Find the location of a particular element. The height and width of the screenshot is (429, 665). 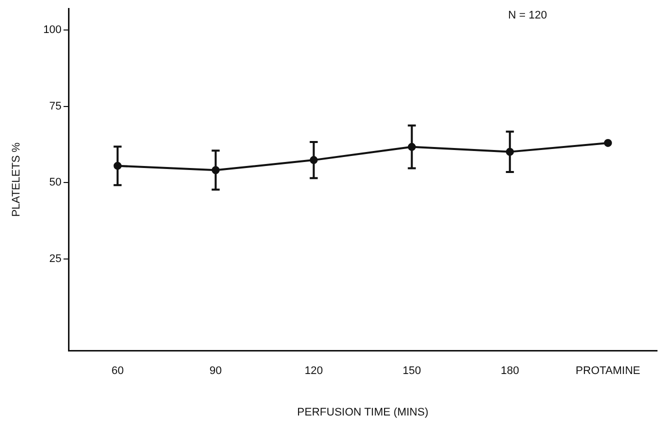

x-tick-label: PROTAMINE is located at coordinates (608, 371).